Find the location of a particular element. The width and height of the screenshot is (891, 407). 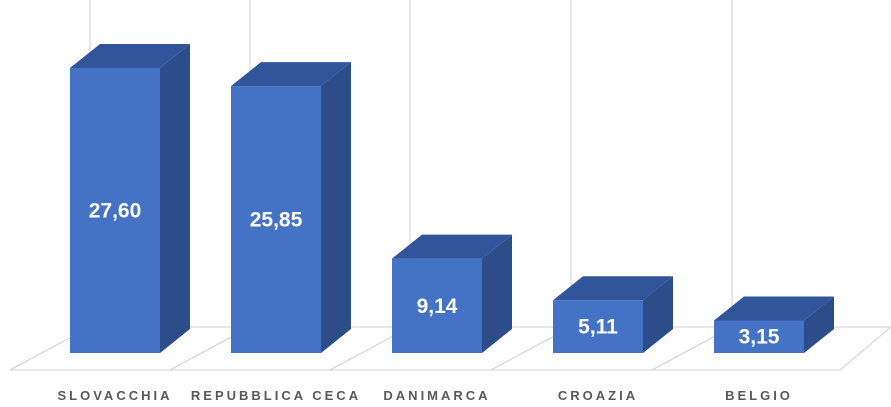

data-label: 9,14 is located at coordinates (437, 306).